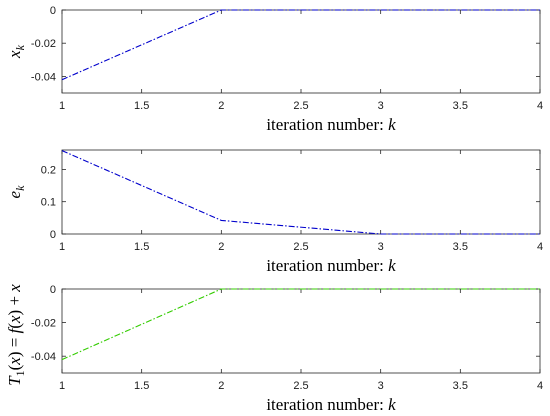 The width and height of the screenshot is (550, 416). I want to click on y-tick-label: 0.2, so click(48, 170).